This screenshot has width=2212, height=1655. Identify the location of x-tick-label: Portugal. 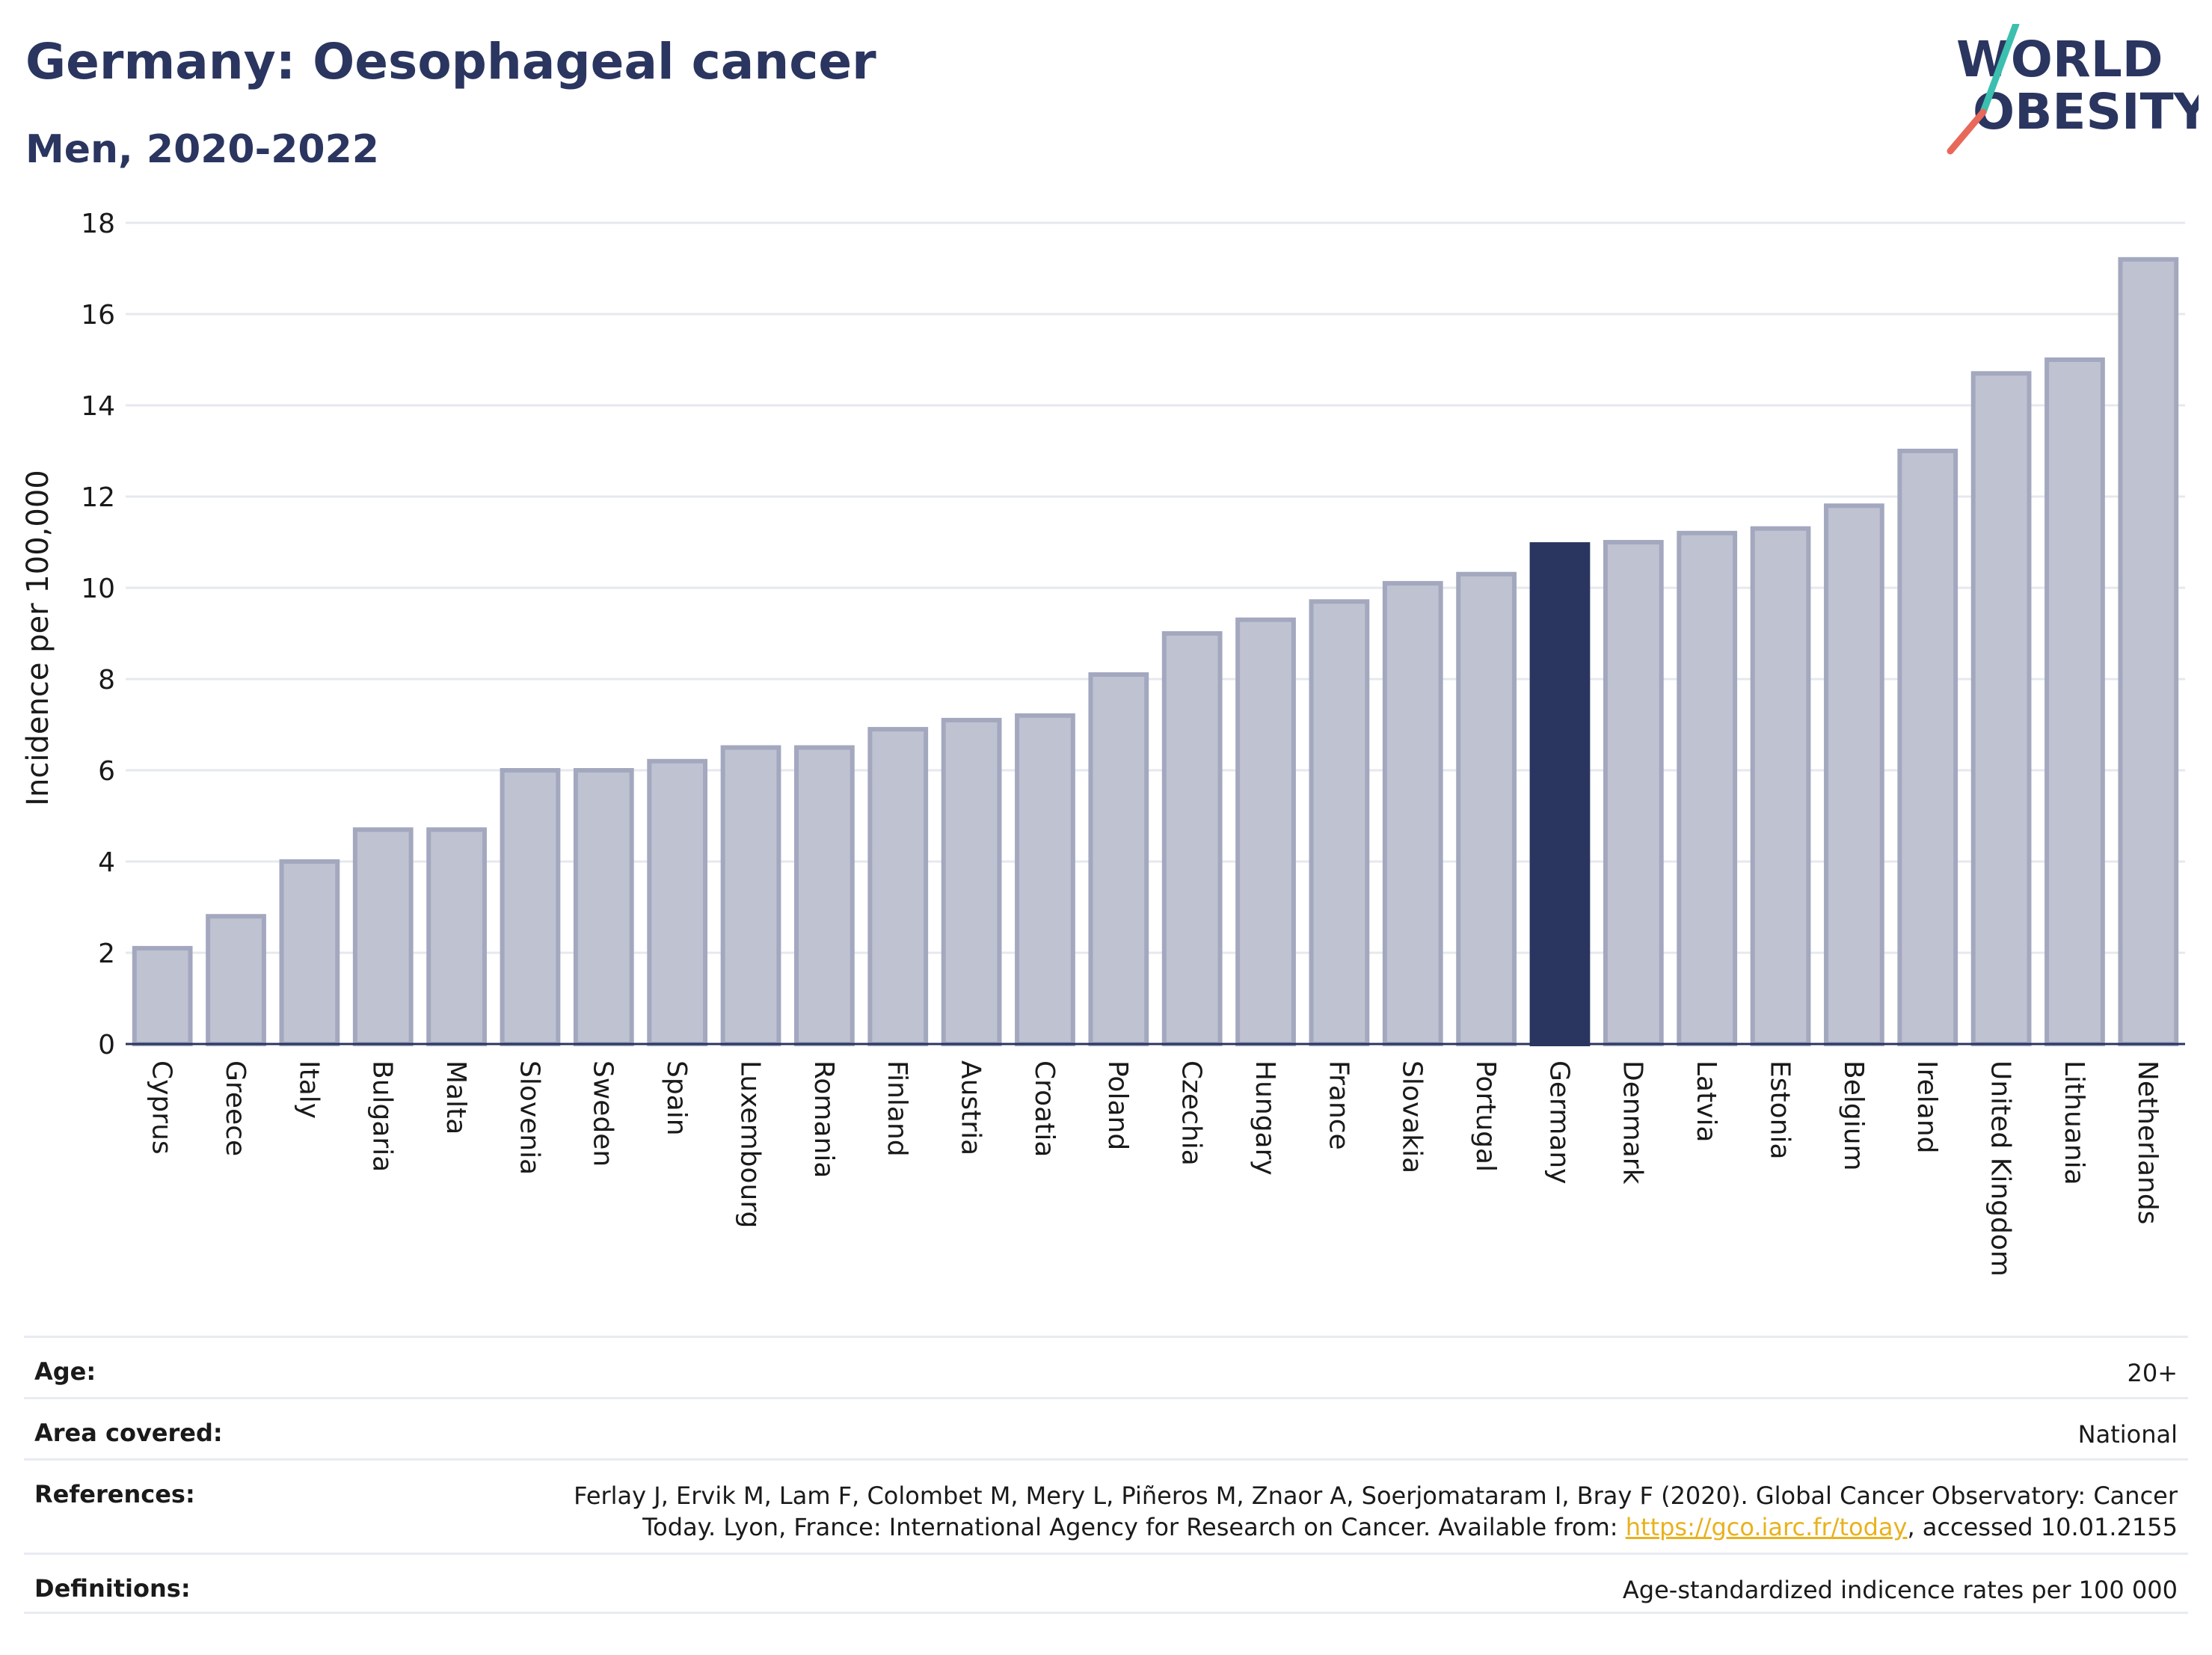
(1485, 1116).